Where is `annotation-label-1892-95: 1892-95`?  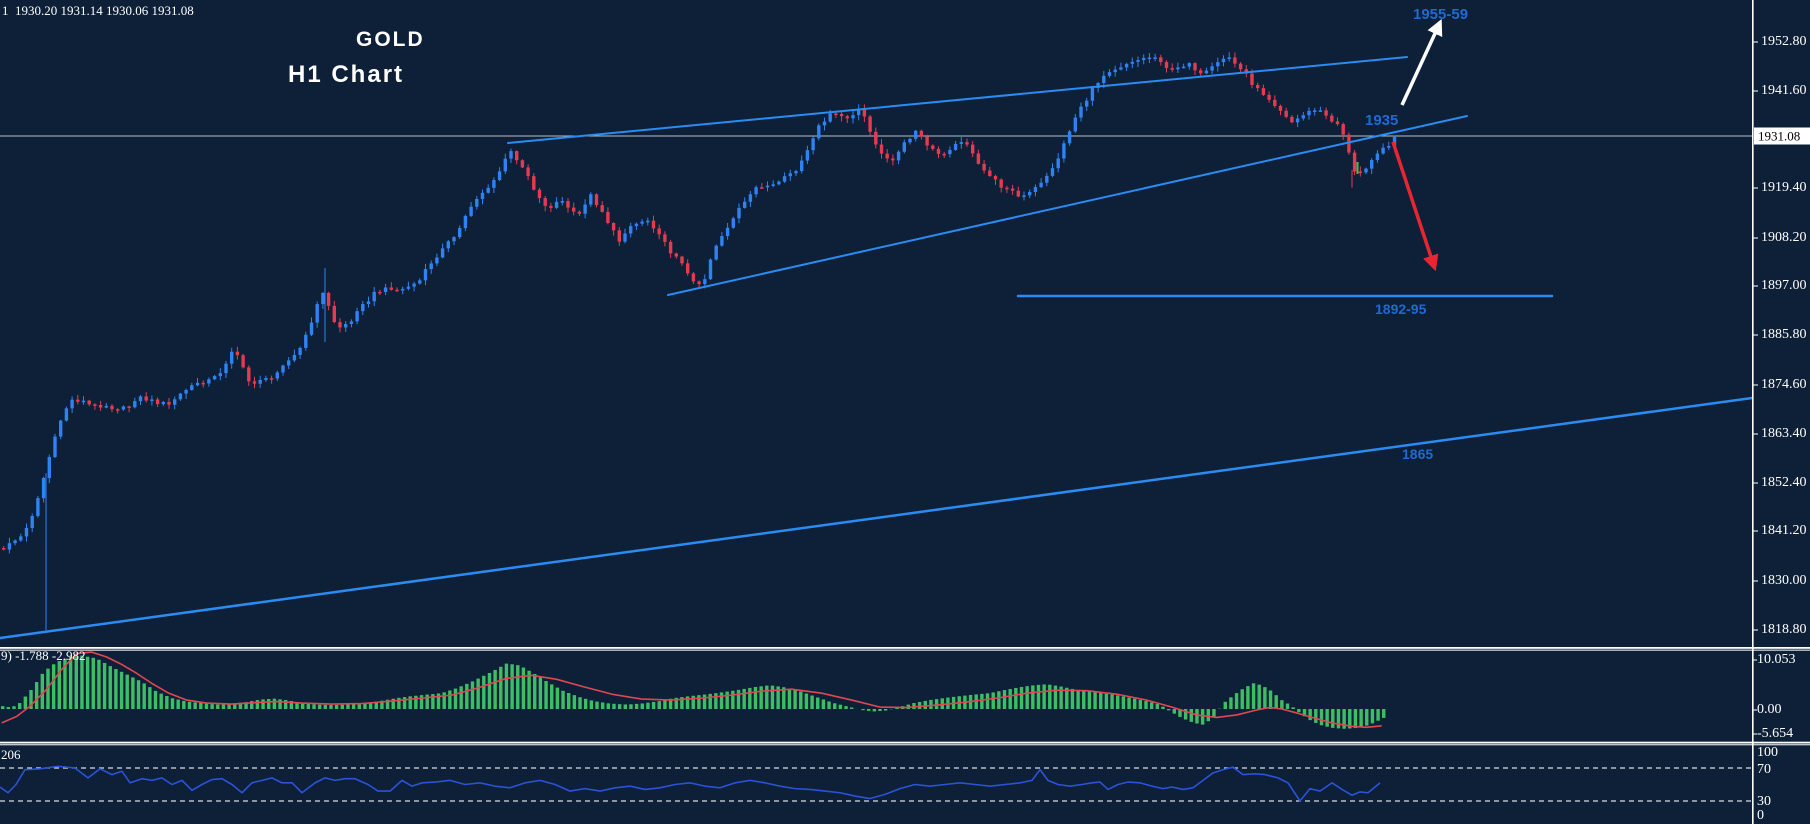
annotation-label-1892-95: 1892-95 is located at coordinates (1401, 309).